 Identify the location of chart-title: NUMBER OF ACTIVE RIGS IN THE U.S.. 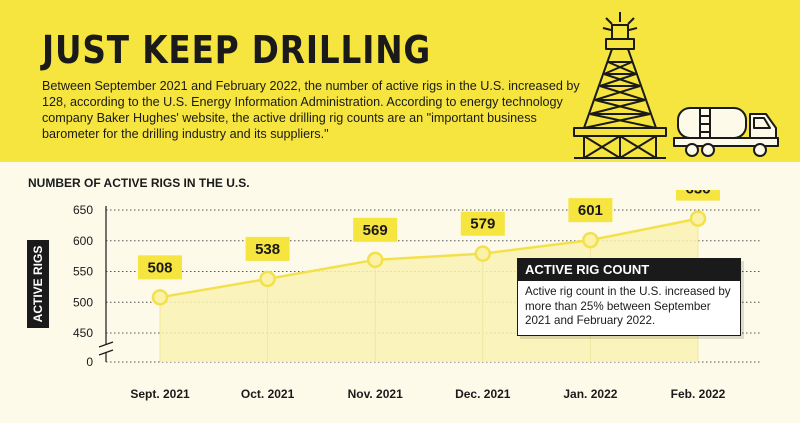
(139, 183).